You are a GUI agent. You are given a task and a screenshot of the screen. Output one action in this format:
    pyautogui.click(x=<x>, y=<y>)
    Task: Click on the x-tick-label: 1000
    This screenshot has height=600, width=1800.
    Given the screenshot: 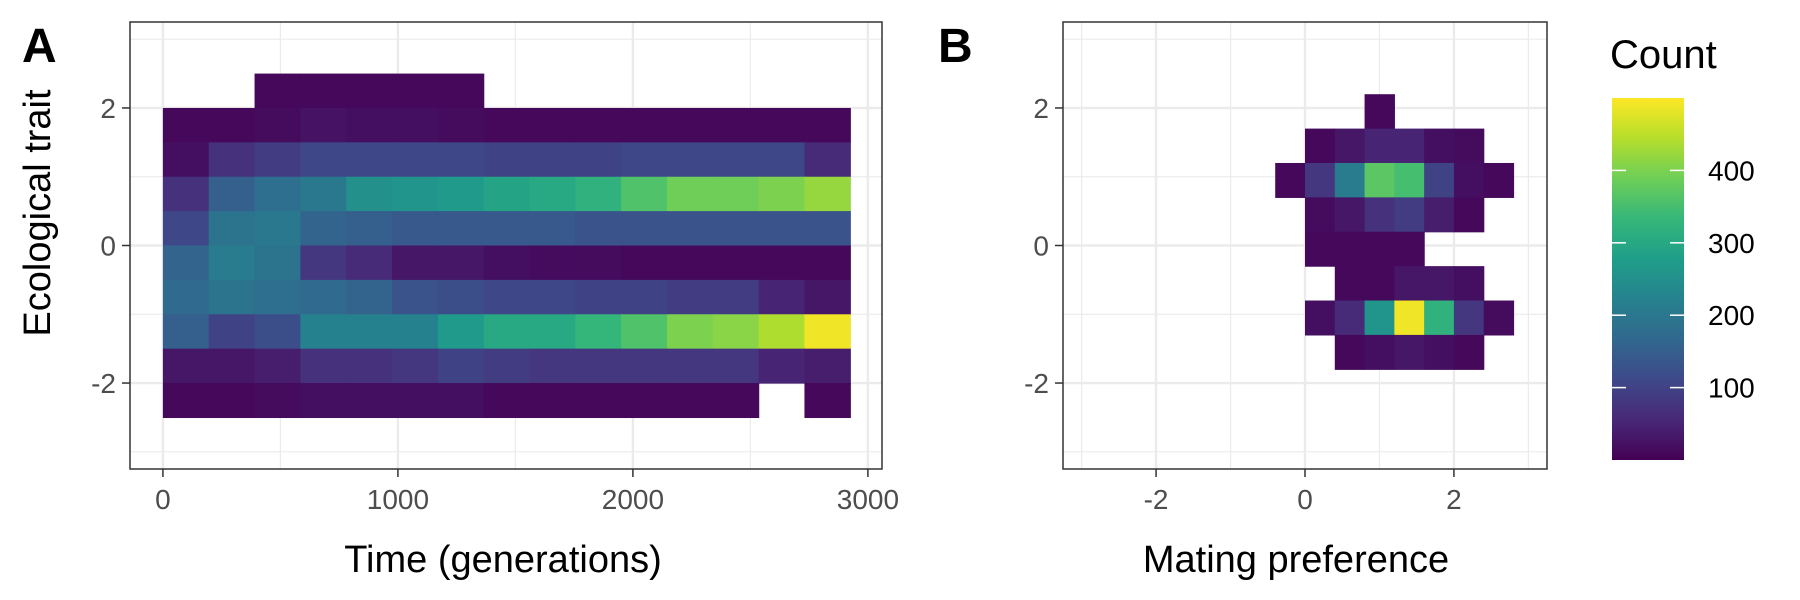 What is the action you would take?
    pyautogui.click(x=398, y=499)
    